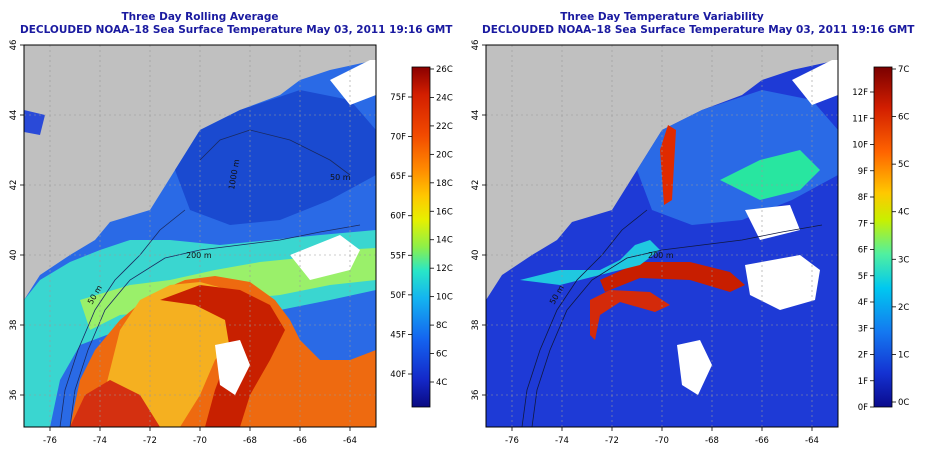  Describe the element at coordinates (398, 296) in the screenshot. I see `panel1-colorbar-f-label: 50F` at that location.